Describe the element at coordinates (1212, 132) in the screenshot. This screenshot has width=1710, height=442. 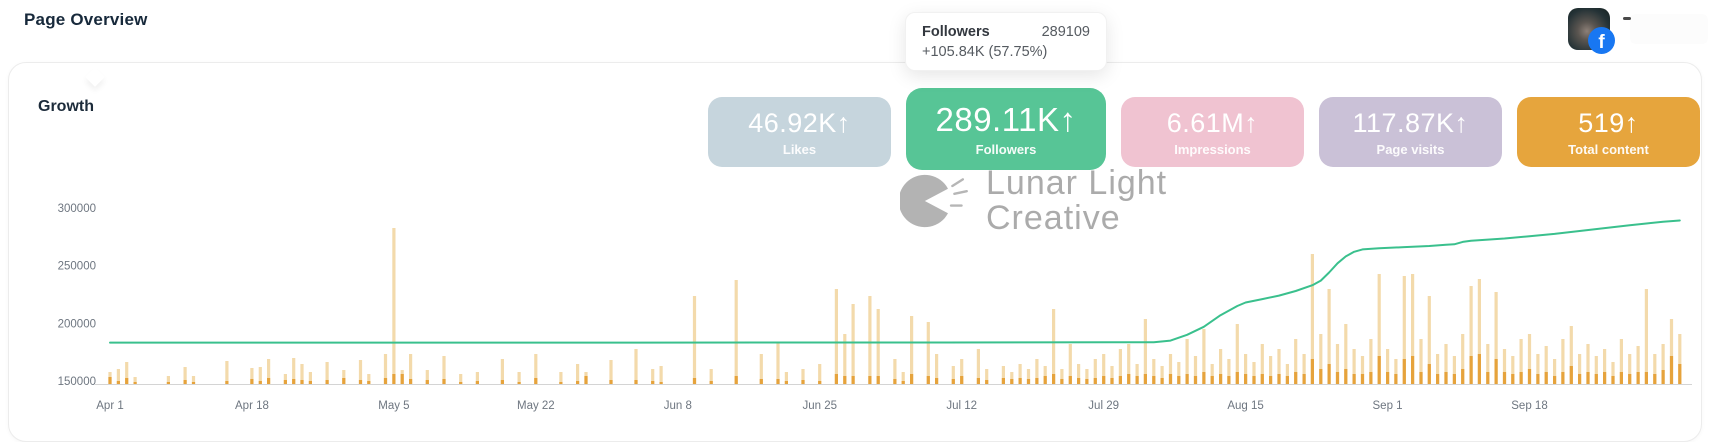
I see `stat-card-impressions: 6.61M↑ Impressions` at that location.